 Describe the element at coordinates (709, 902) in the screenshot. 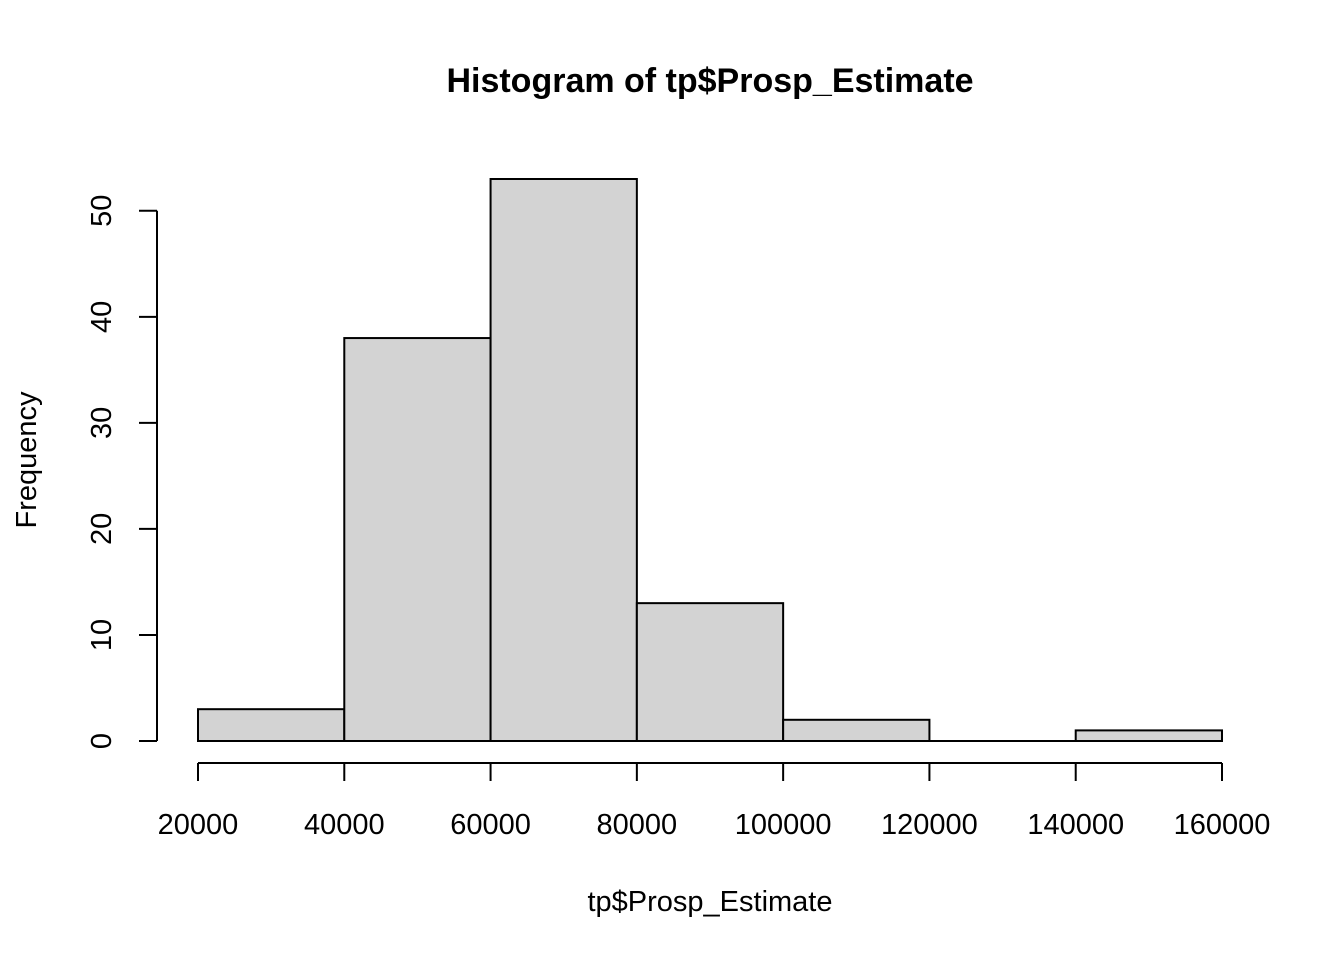

I see `x-axis-label: tp$Prosp_Estimate` at that location.